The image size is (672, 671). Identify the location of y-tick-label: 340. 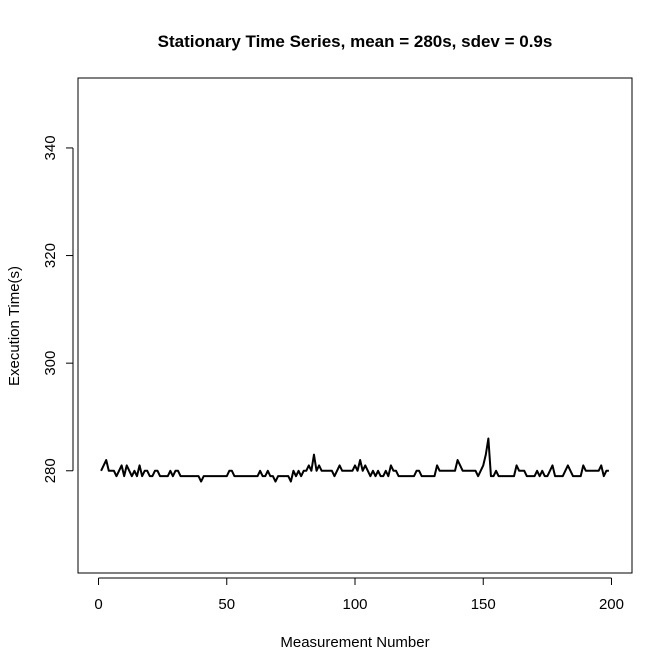
(50, 147).